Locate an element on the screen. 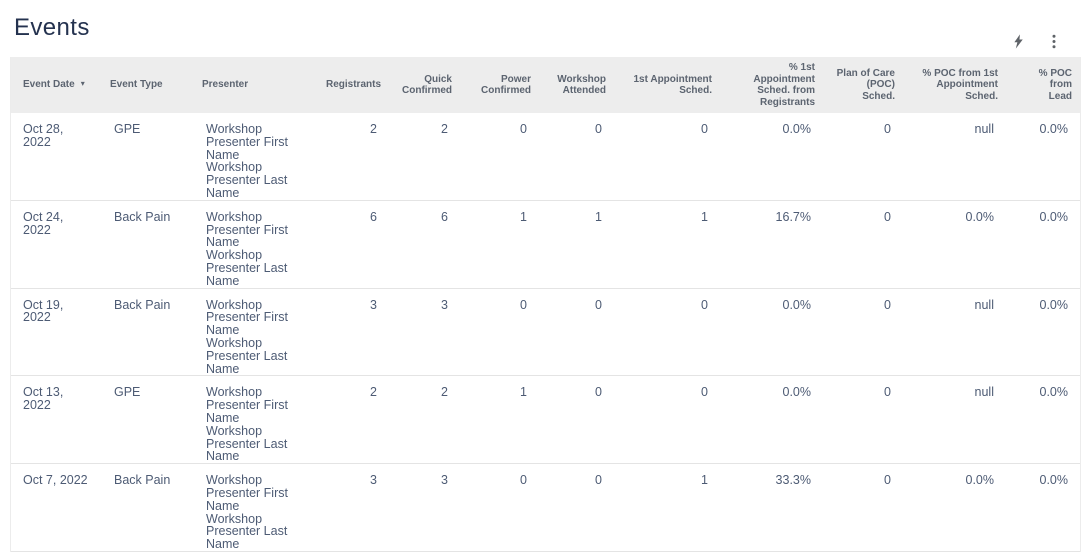  lightning-bolt-icon is located at coordinates (1018, 41).